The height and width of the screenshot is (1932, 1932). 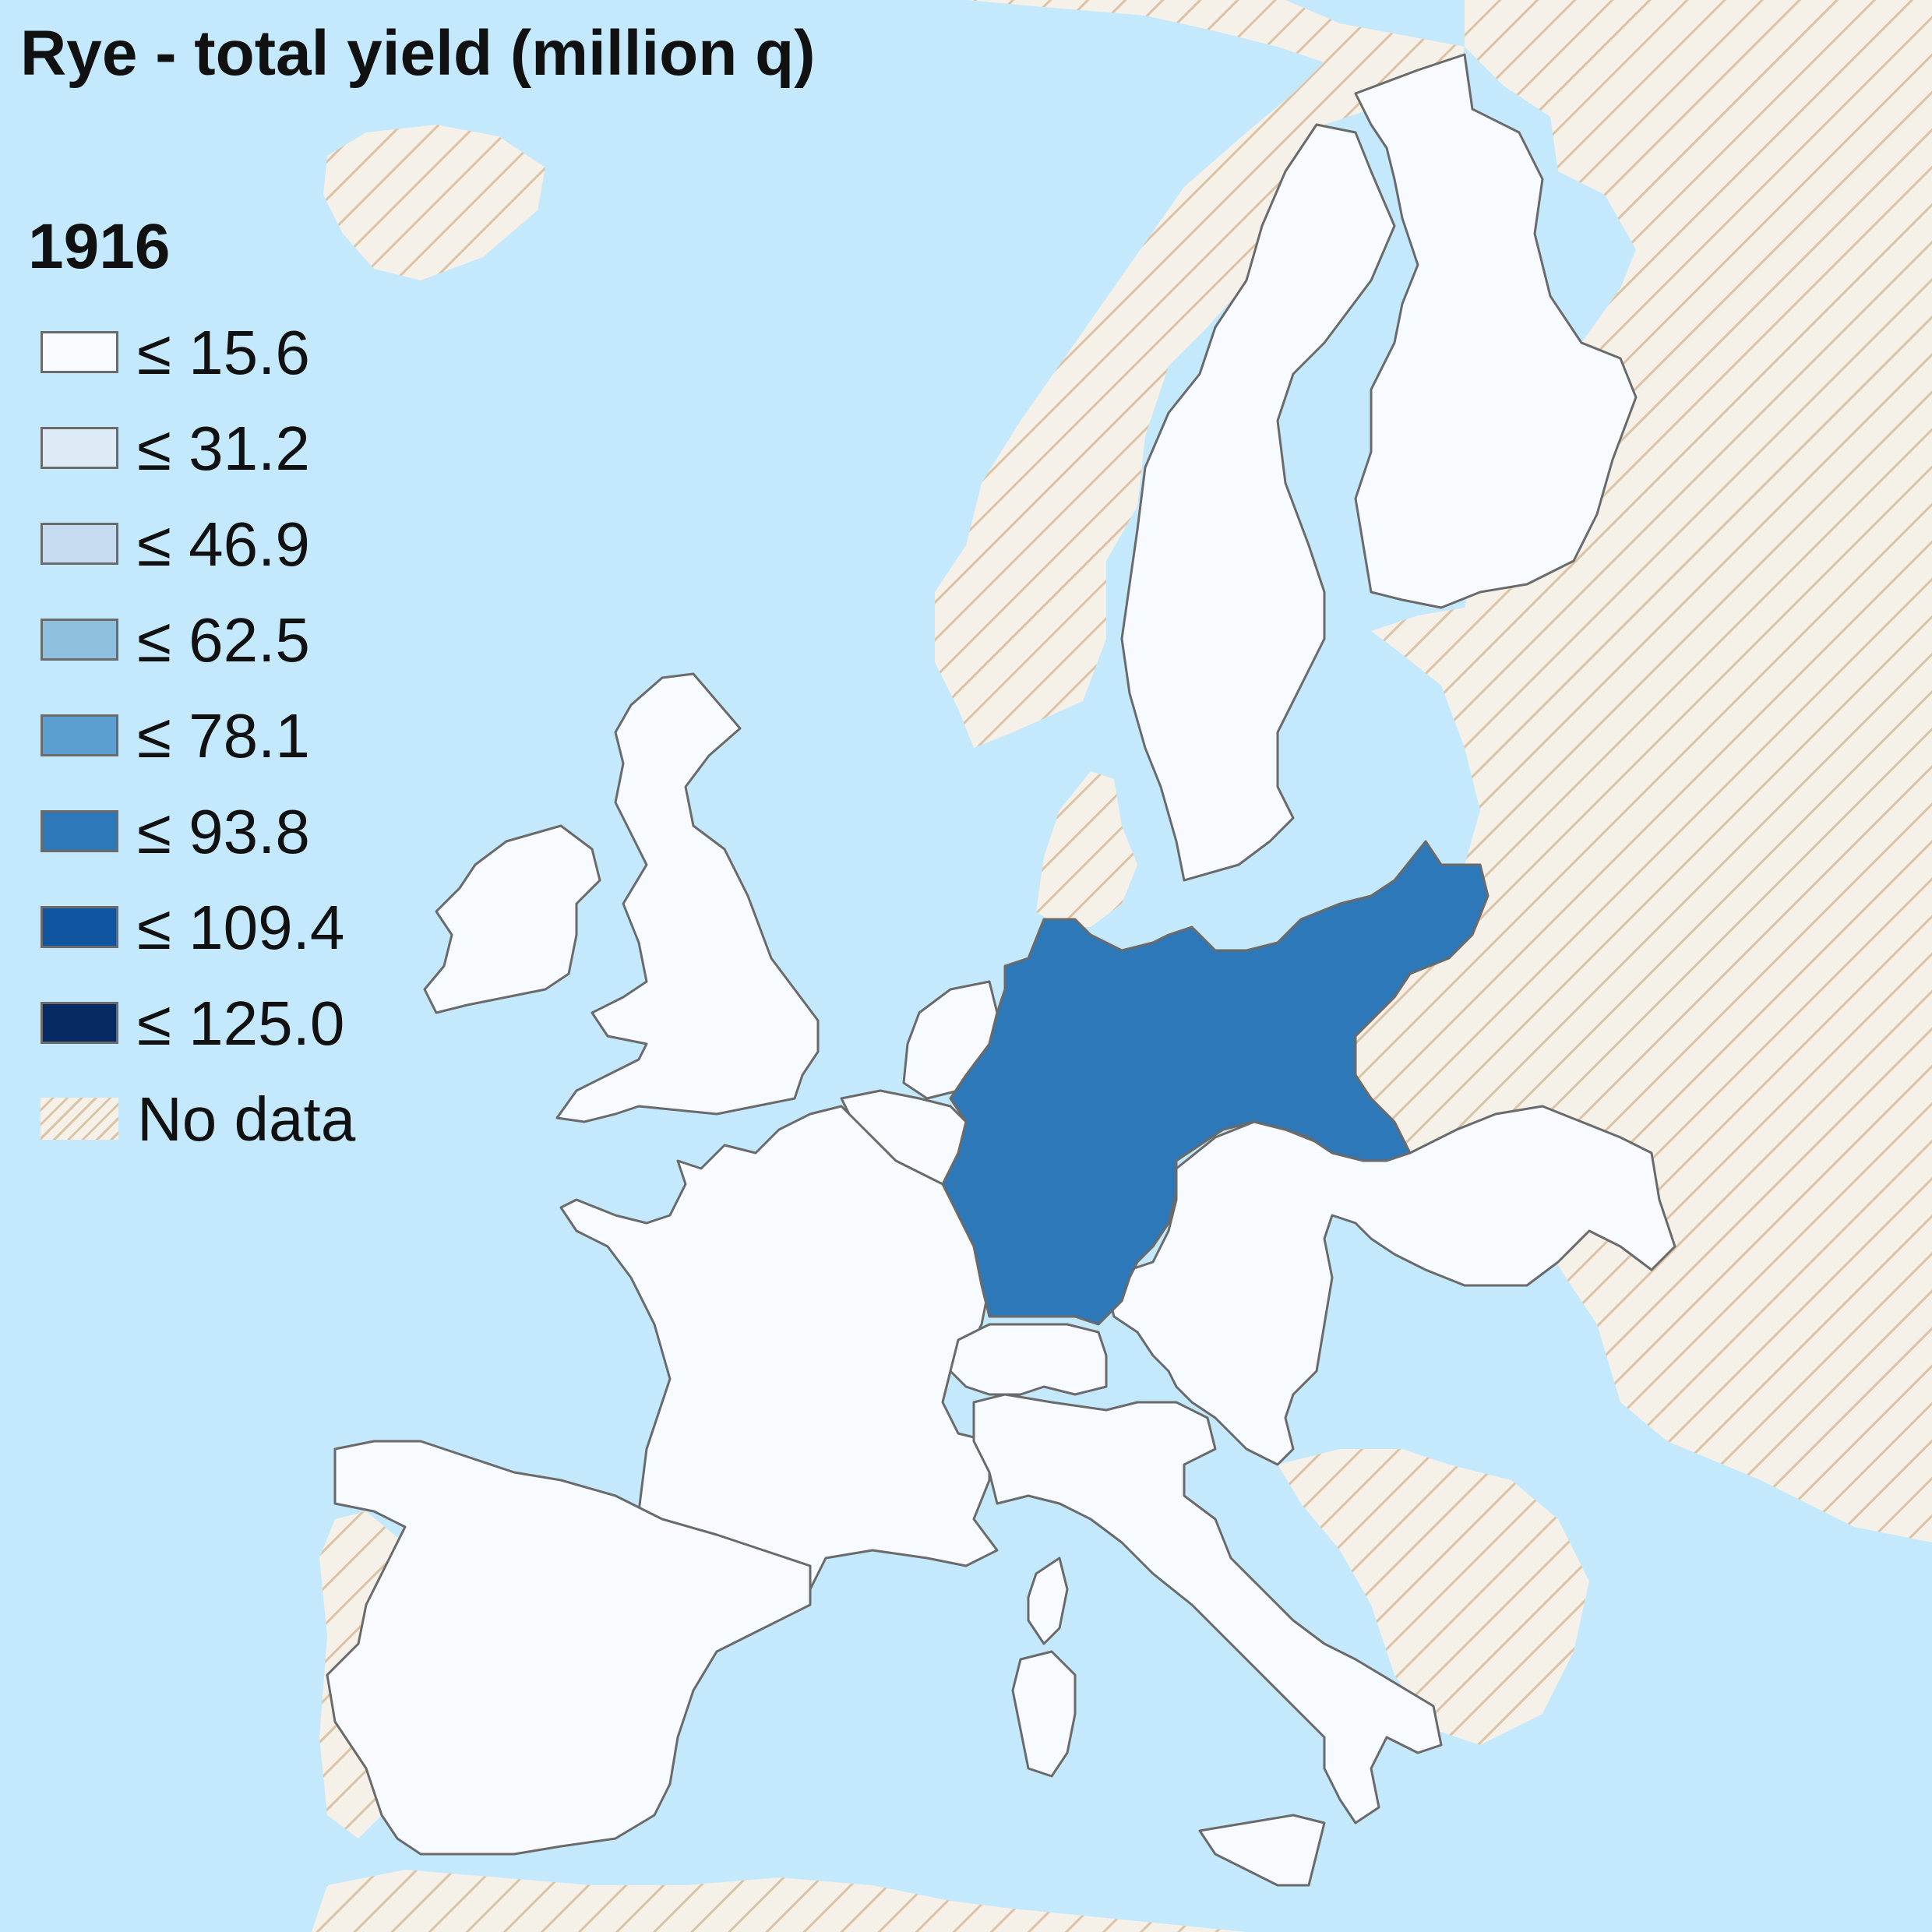 I want to click on region-great-britain, so click(x=687, y=898).